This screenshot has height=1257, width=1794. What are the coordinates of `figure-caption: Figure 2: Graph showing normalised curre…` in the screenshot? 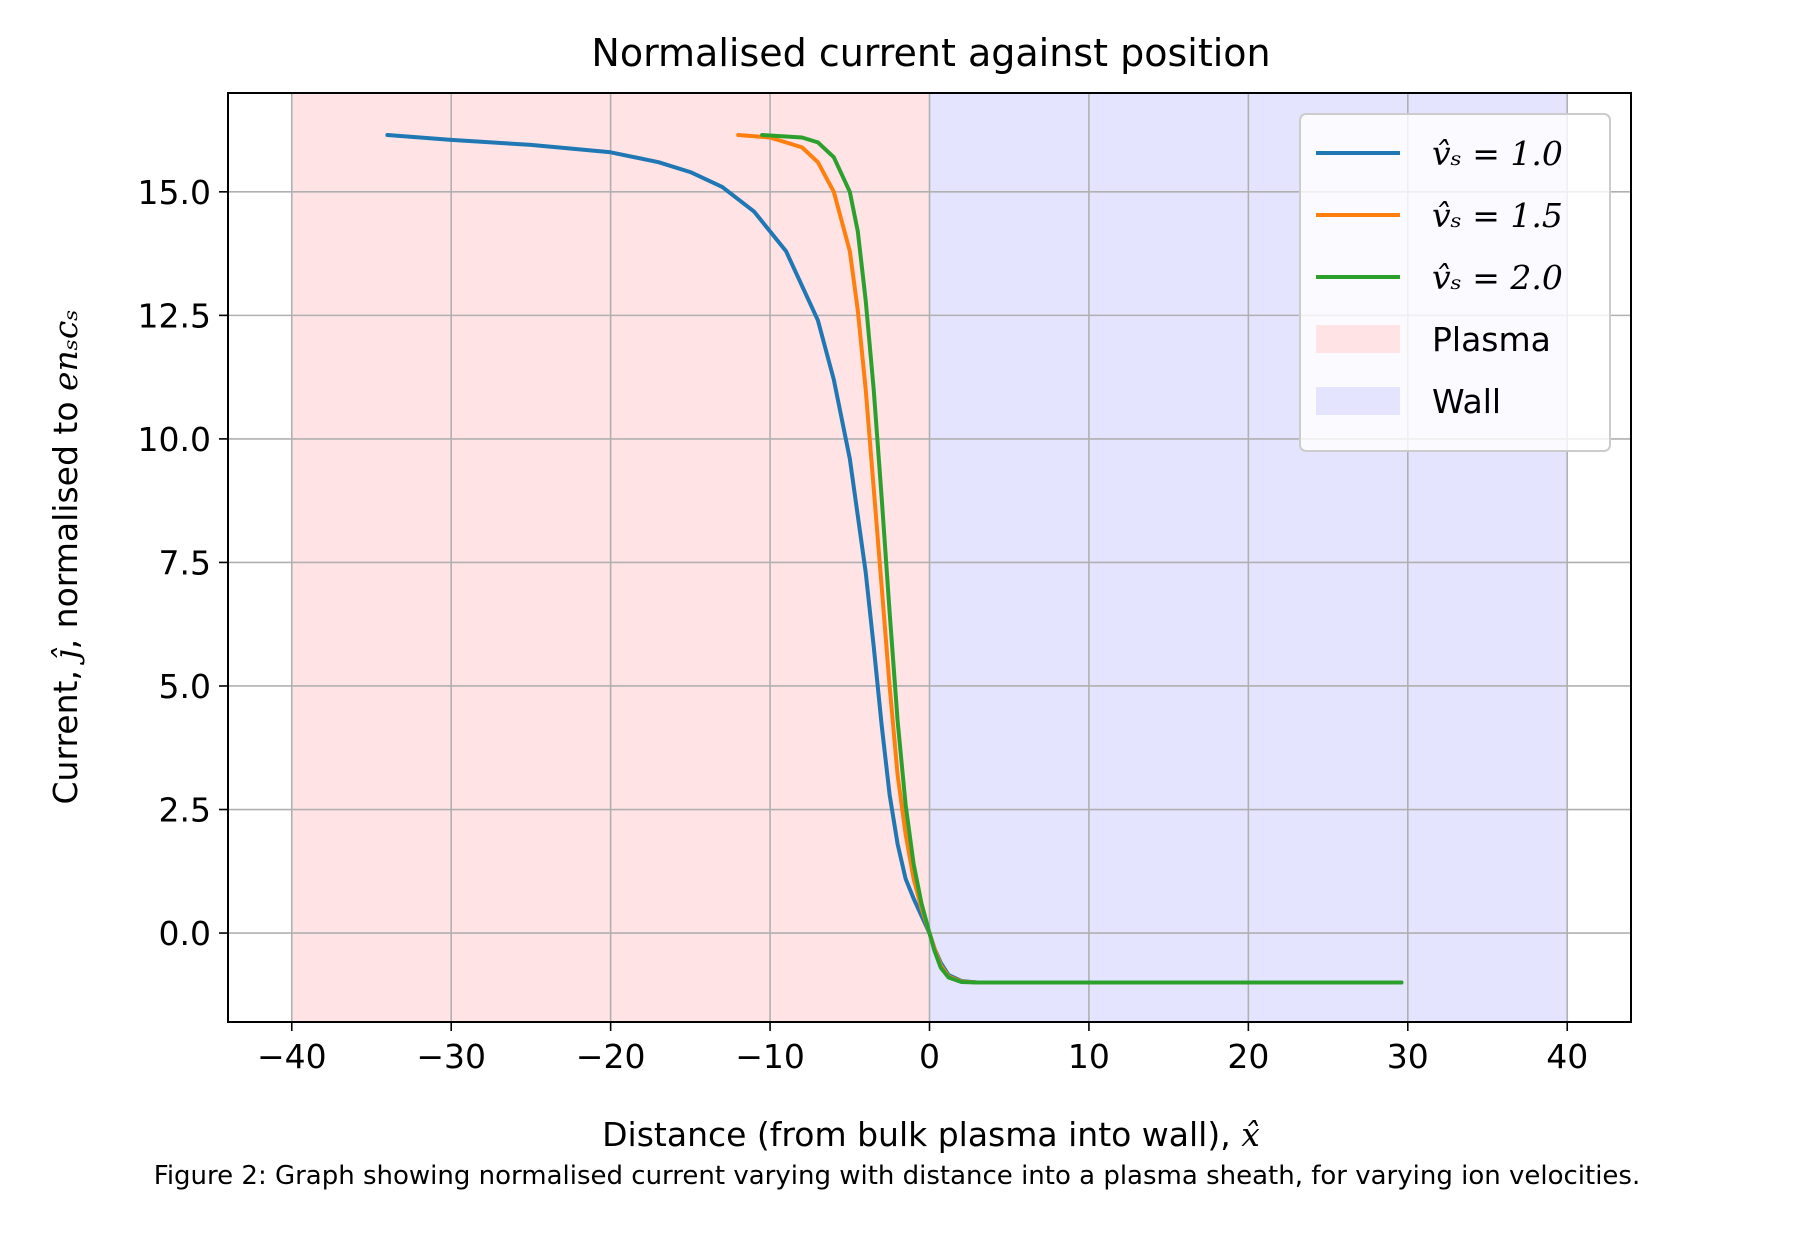 It's located at (897, 1176).